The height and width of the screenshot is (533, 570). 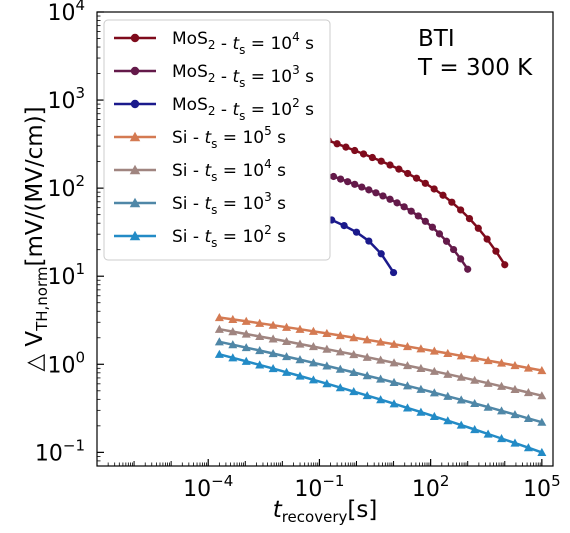 I want to click on y-tick-label: 10², so click(x=66, y=187).